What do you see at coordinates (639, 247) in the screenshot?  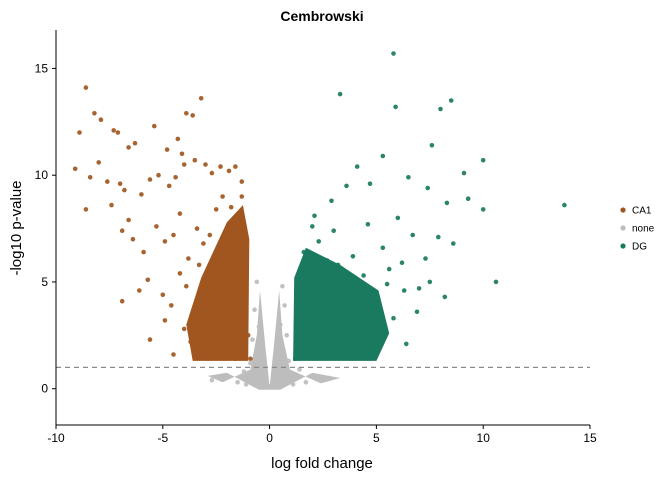 I see `legend-label-dg: DG` at bounding box center [639, 247].